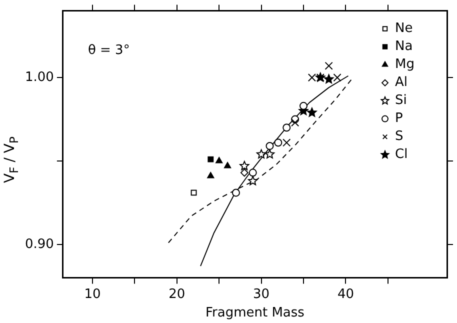 The width and height of the screenshot is (457, 323). Describe the element at coordinates (255, 313) in the screenshot. I see `x-axis-title: Fragment Mass` at that location.